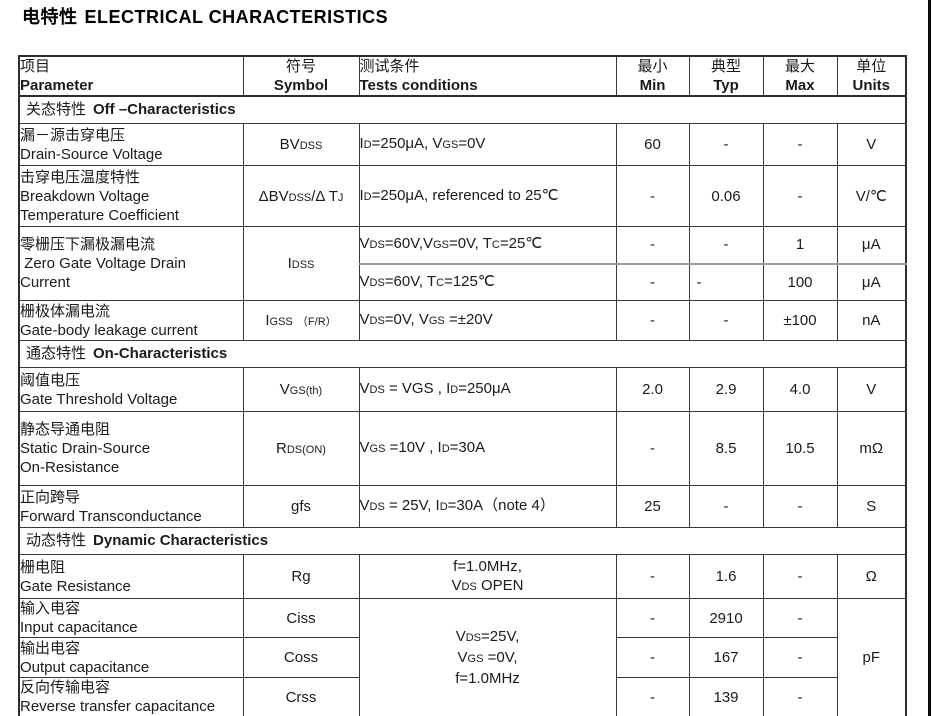  I want to click on cell-min: 2.0, so click(652, 389).